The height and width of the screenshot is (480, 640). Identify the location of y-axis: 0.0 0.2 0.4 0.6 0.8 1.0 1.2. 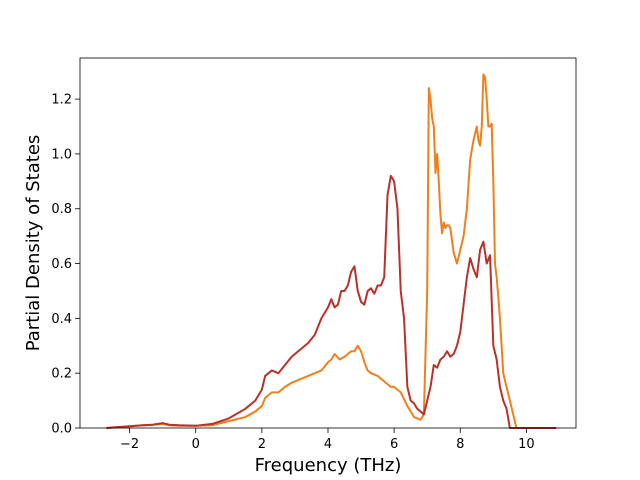
(65, 265).